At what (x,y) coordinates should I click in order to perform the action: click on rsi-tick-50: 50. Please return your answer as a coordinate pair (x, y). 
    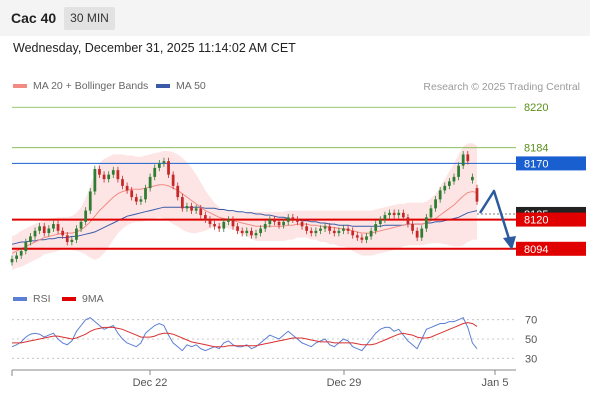
    Looking at the image, I should click on (531, 340).